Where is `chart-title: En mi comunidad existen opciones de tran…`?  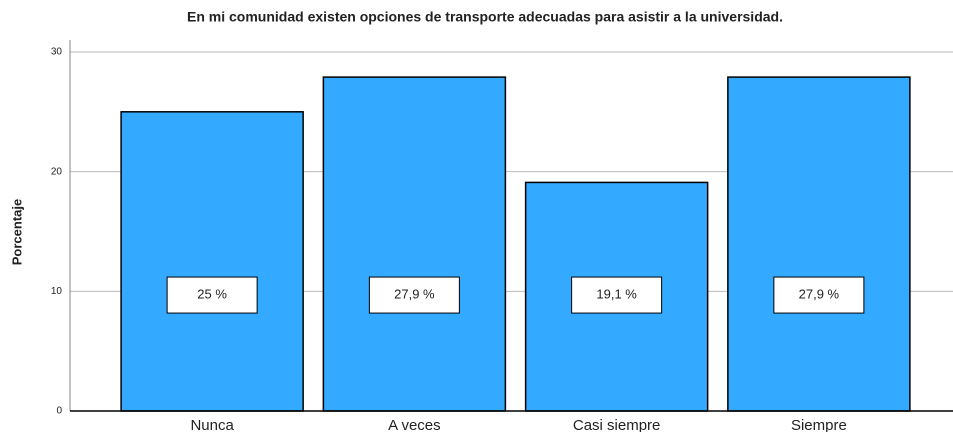 chart-title: En mi comunidad existen opciones de tran… is located at coordinates (485, 17).